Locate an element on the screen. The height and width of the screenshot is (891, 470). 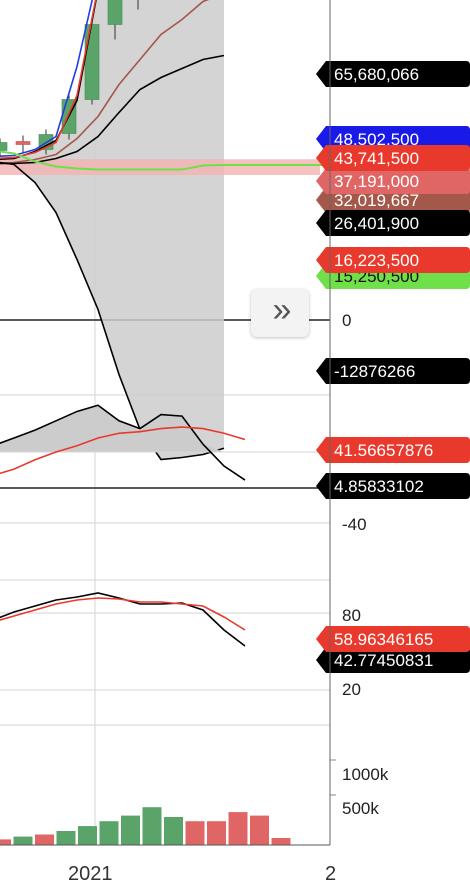
price-tag-3-text: 37,191,000 is located at coordinates (376, 181).